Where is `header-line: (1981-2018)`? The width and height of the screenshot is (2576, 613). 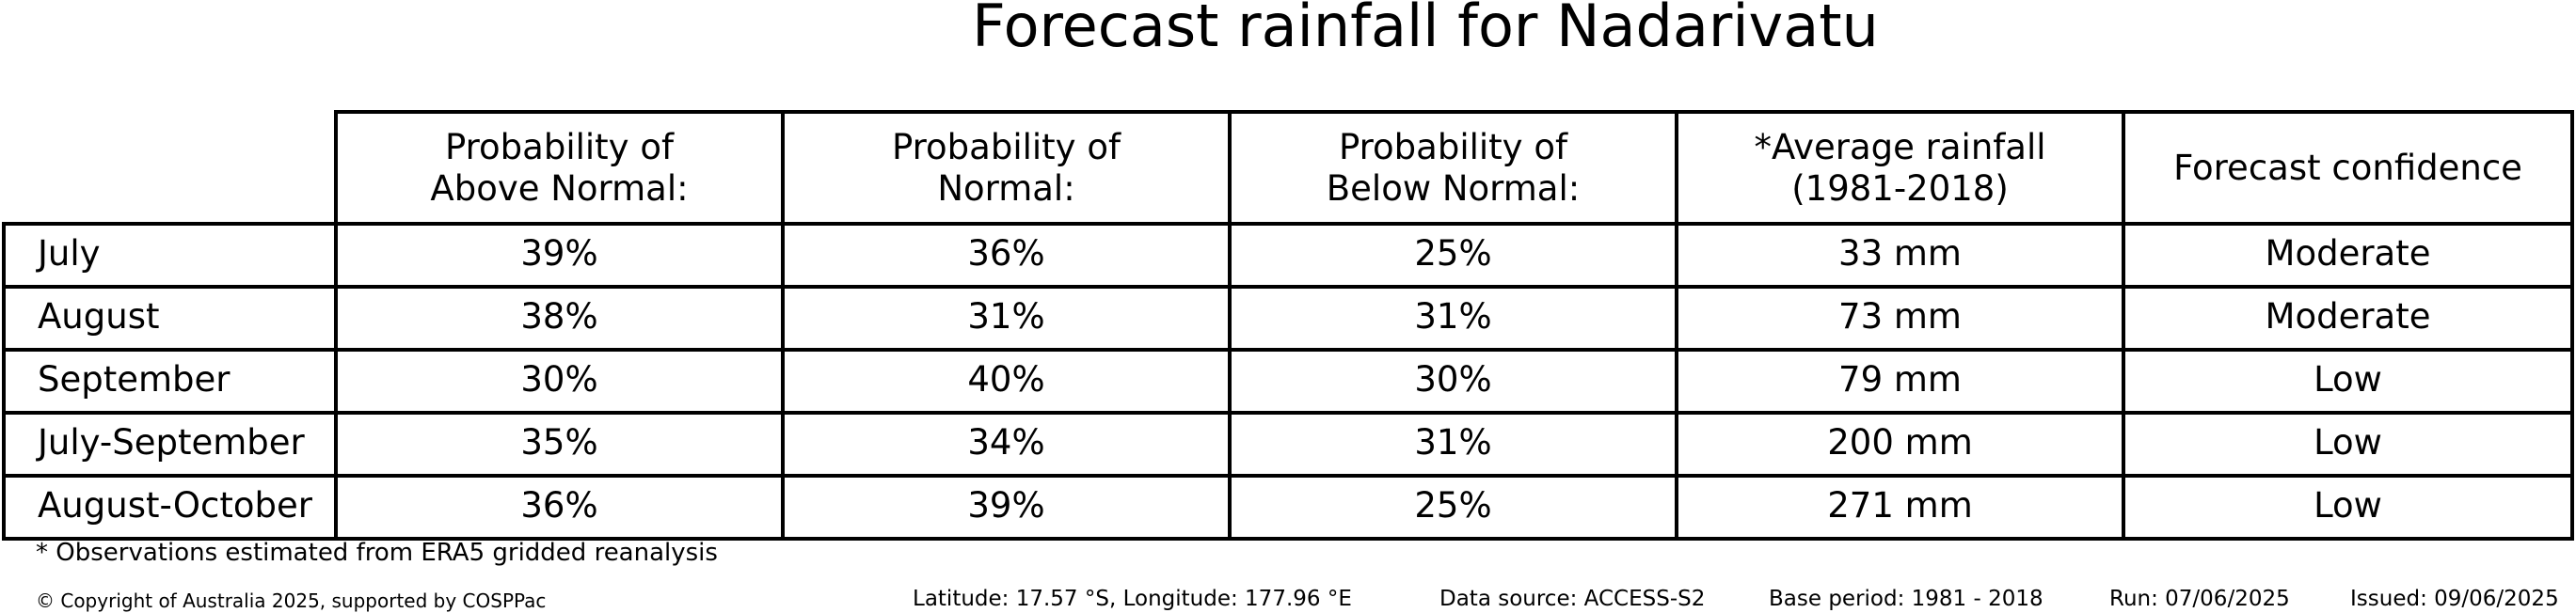
header-line: (1981-2018) is located at coordinates (1900, 188).